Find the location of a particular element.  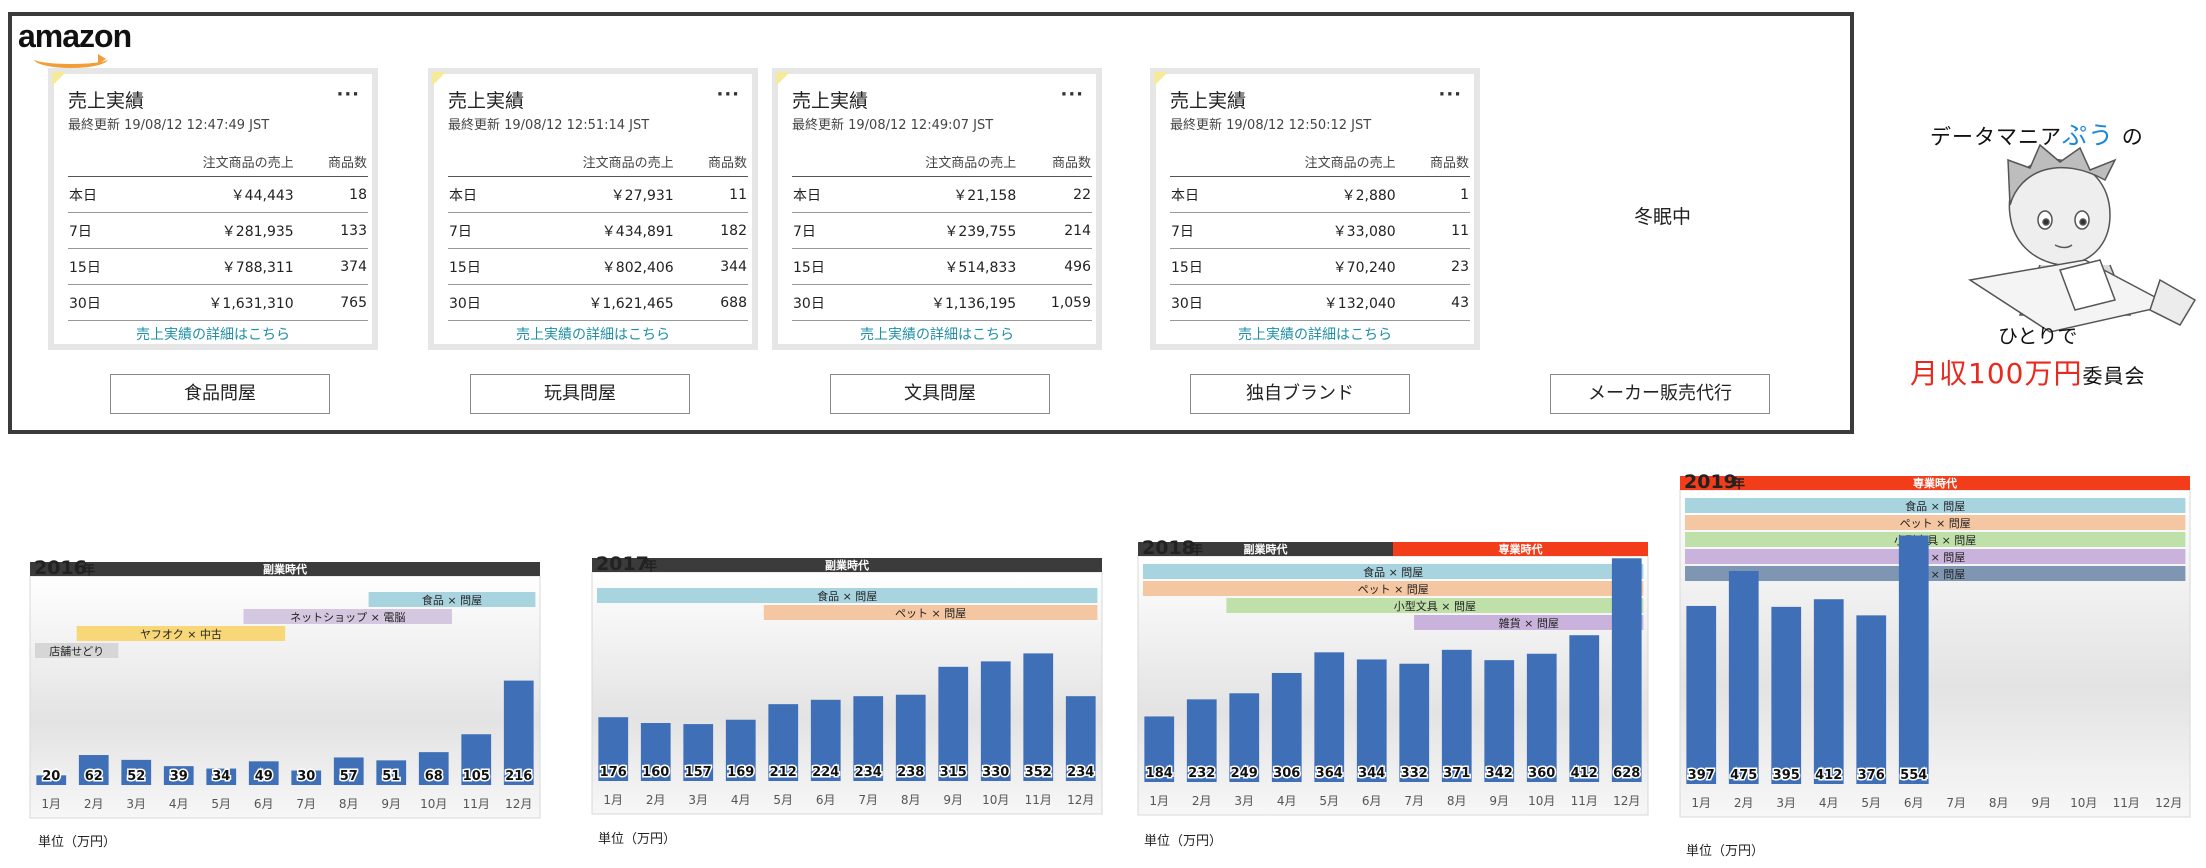

sales-value: ￥239,755 is located at coordinates (935, 230).